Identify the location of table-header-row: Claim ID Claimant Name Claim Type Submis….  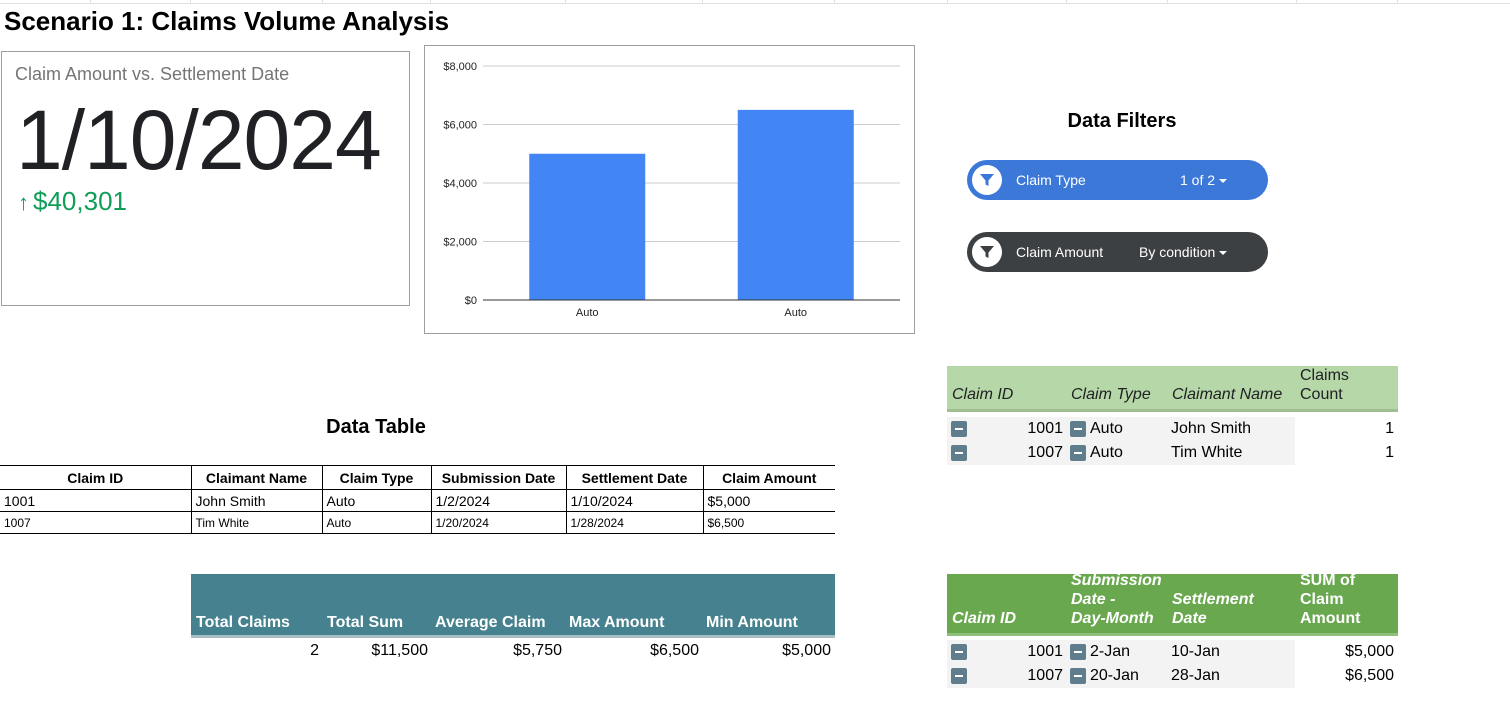
(417, 477).